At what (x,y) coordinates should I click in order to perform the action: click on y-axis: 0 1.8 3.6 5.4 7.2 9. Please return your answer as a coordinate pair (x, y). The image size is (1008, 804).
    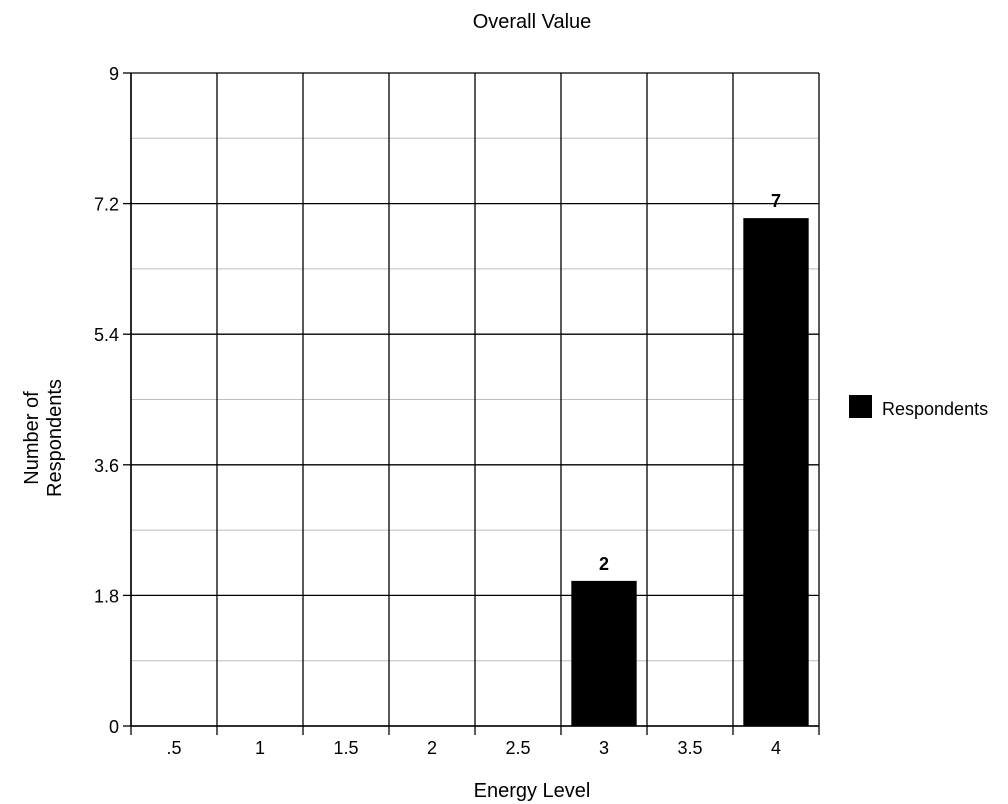
    Looking at the image, I should click on (113, 400).